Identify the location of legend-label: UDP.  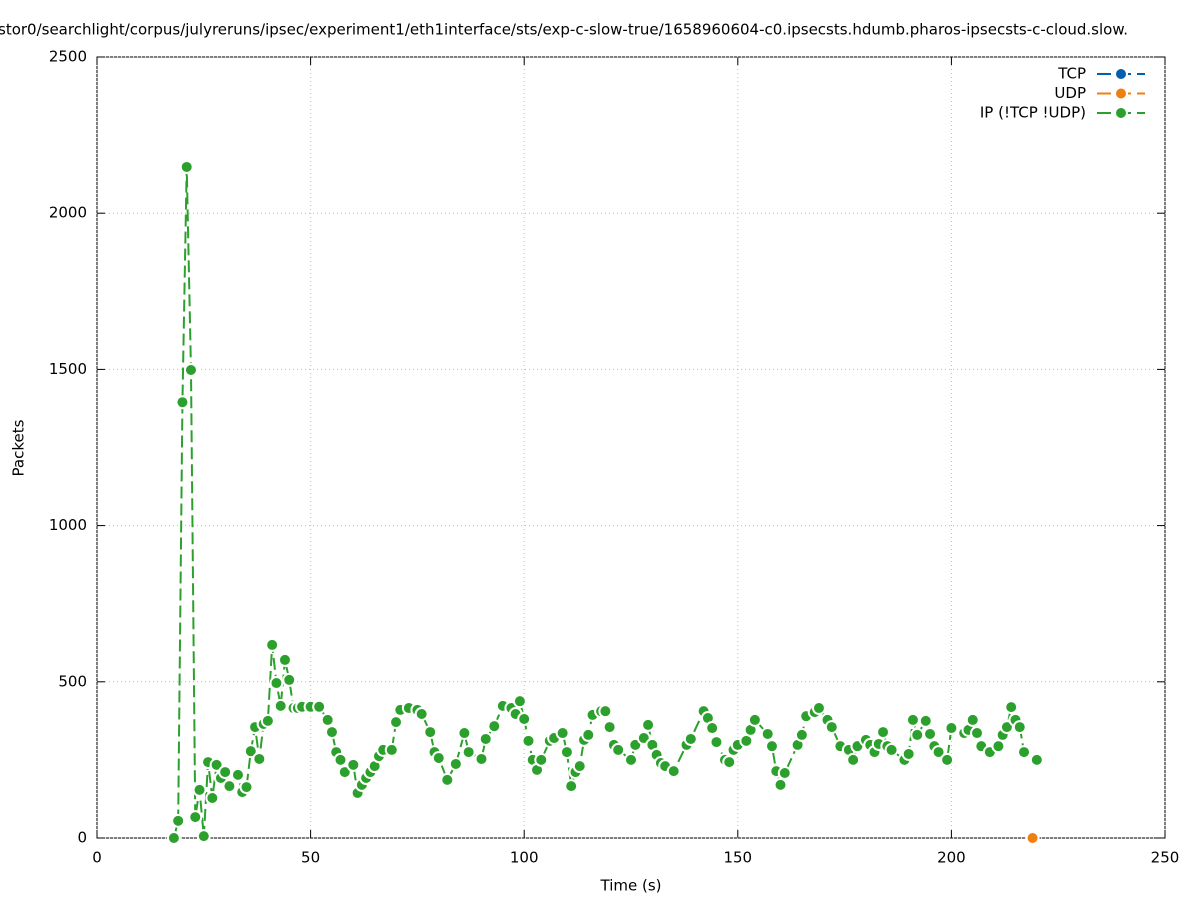
(1070, 93).